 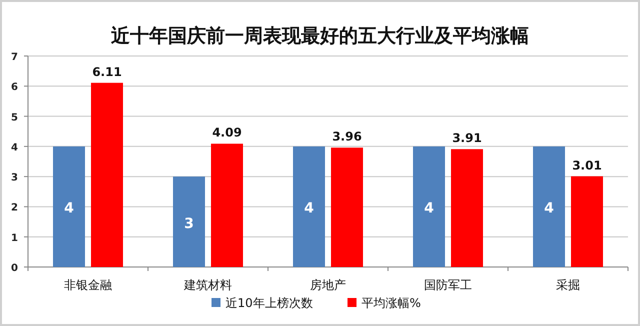 What do you see at coordinates (328, 285) in the screenshot?
I see `x-tick-label: 房地产` at bounding box center [328, 285].